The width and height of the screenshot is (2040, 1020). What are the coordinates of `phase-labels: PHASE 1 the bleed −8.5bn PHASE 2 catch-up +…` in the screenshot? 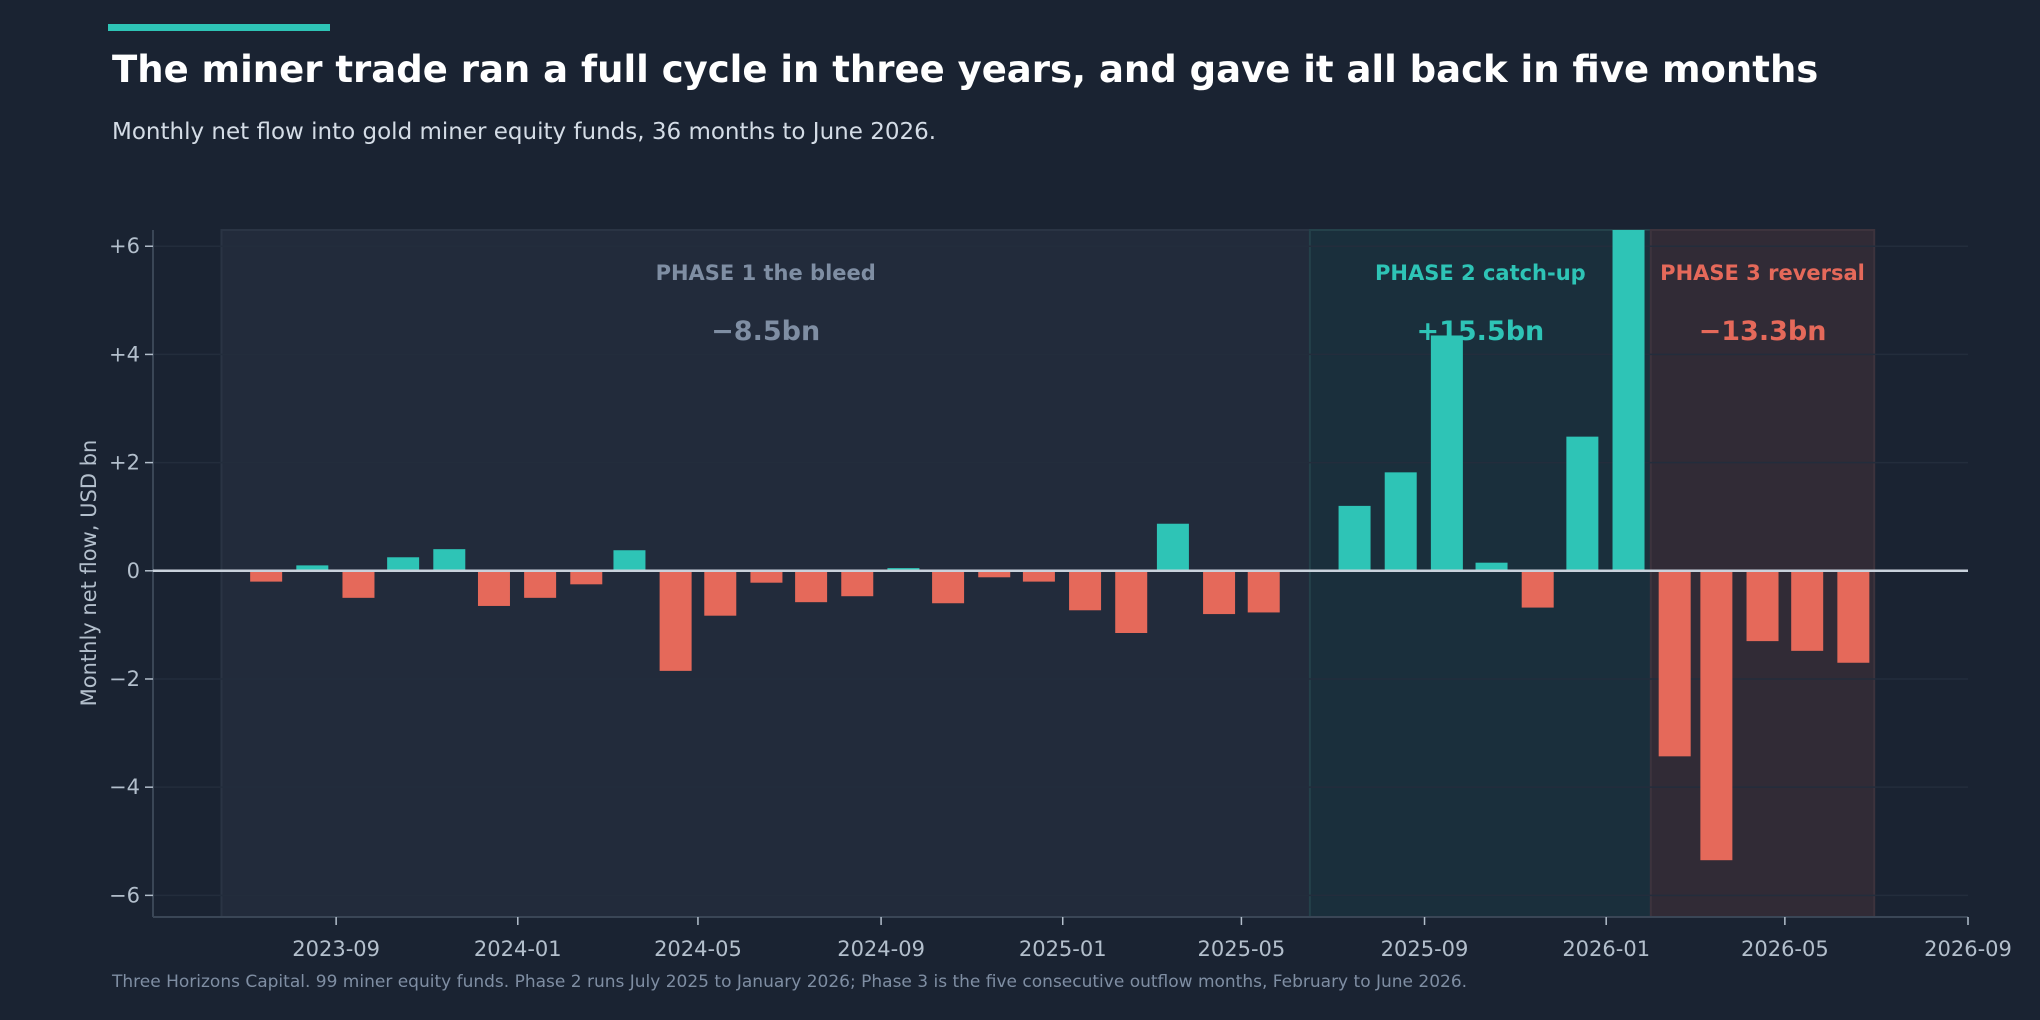 It's located at (1260, 304).